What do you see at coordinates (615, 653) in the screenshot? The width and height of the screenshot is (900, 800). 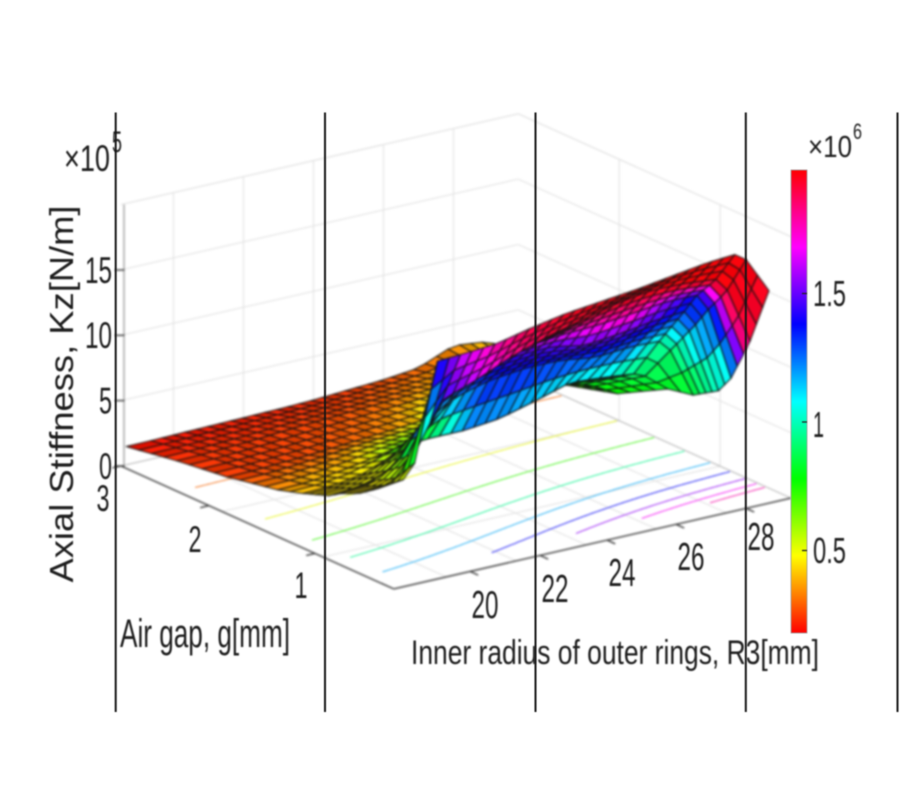 I see `svg-text:Inner radius of outer rings, R: Inner radius of outer rings, R3[mm]` at bounding box center [615, 653].